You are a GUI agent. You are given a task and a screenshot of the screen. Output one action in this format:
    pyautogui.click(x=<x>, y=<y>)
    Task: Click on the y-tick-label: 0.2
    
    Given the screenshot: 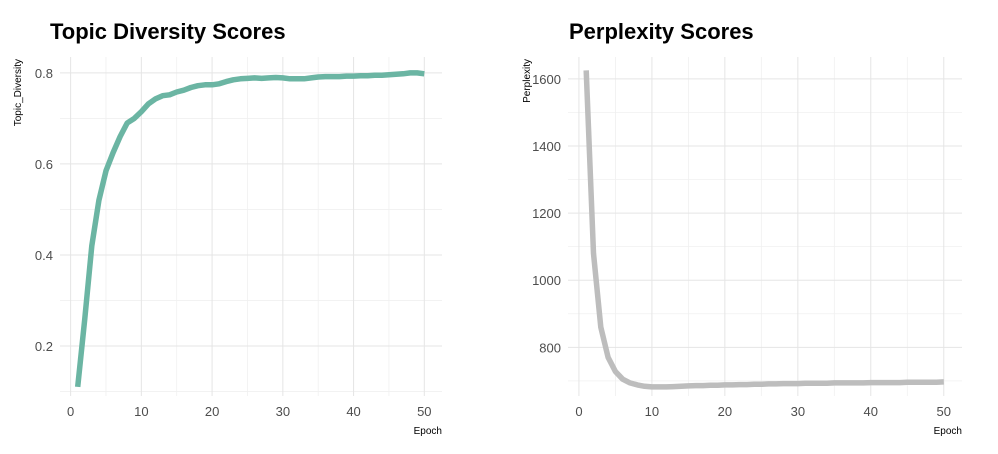 What is the action you would take?
    pyautogui.click(x=44, y=346)
    